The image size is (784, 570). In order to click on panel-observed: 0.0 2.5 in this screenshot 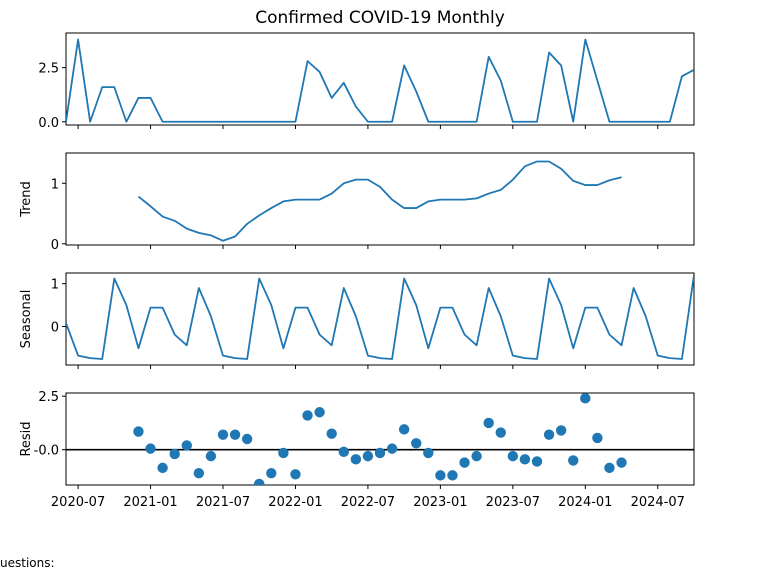, I will do `click(366, 81)`.